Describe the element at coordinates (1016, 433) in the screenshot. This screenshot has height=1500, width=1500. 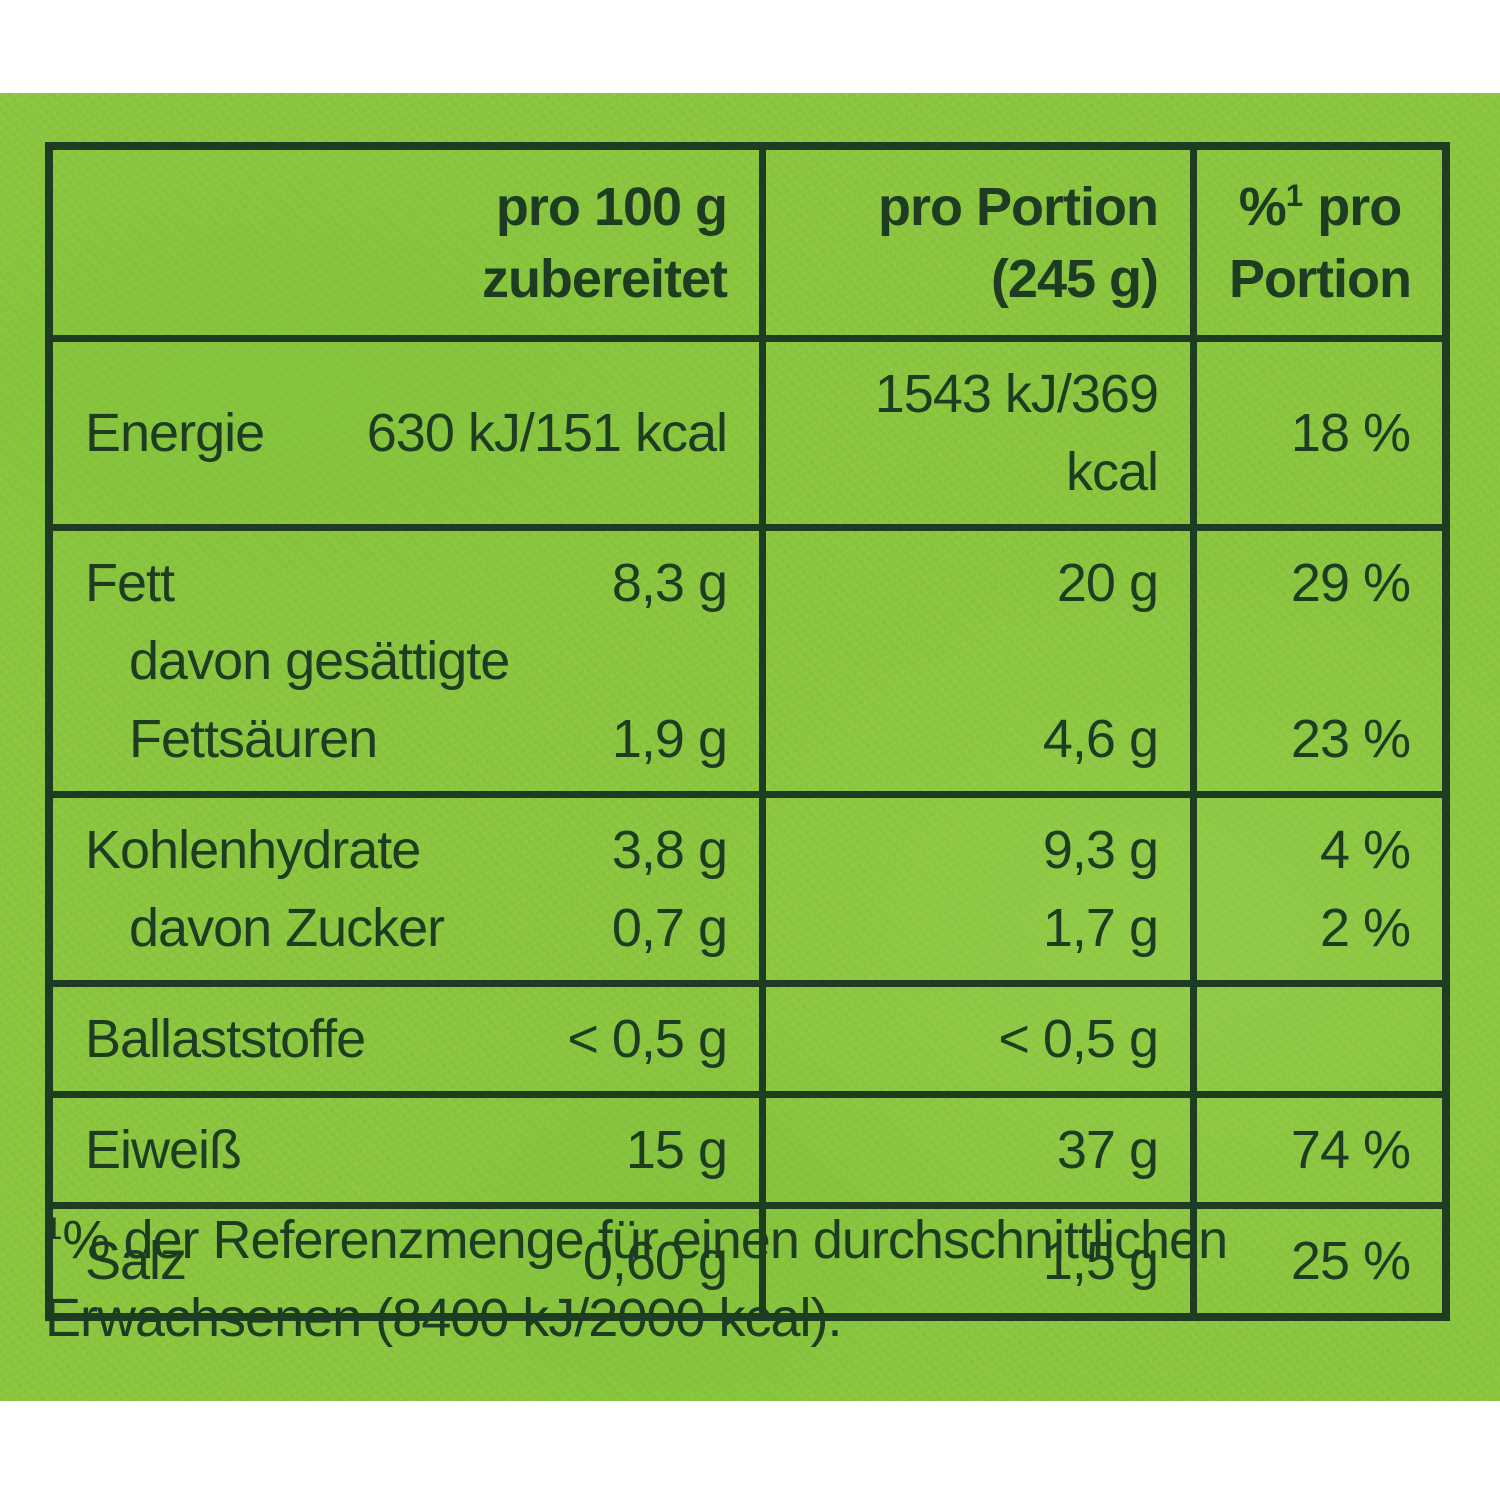
I see `value-per-portion: 1543 kJ/369 kcal` at that location.